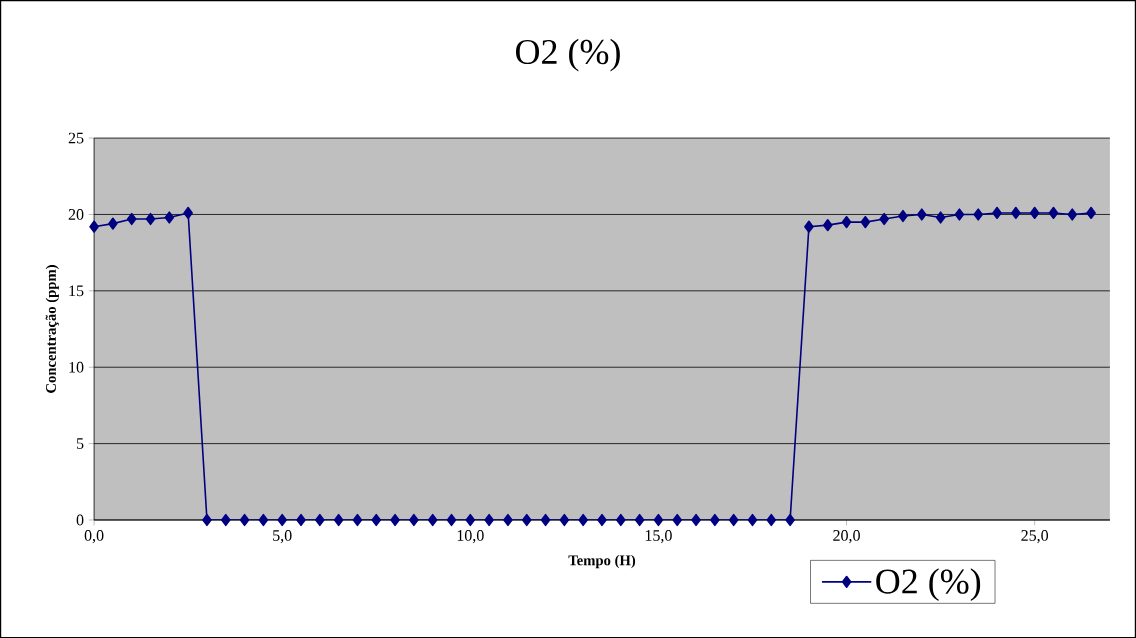 This screenshot has width=1136, height=638. Describe the element at coordinates (1035, 537) in the screenshot. I see `x-tick-label: 25,0` at that location.